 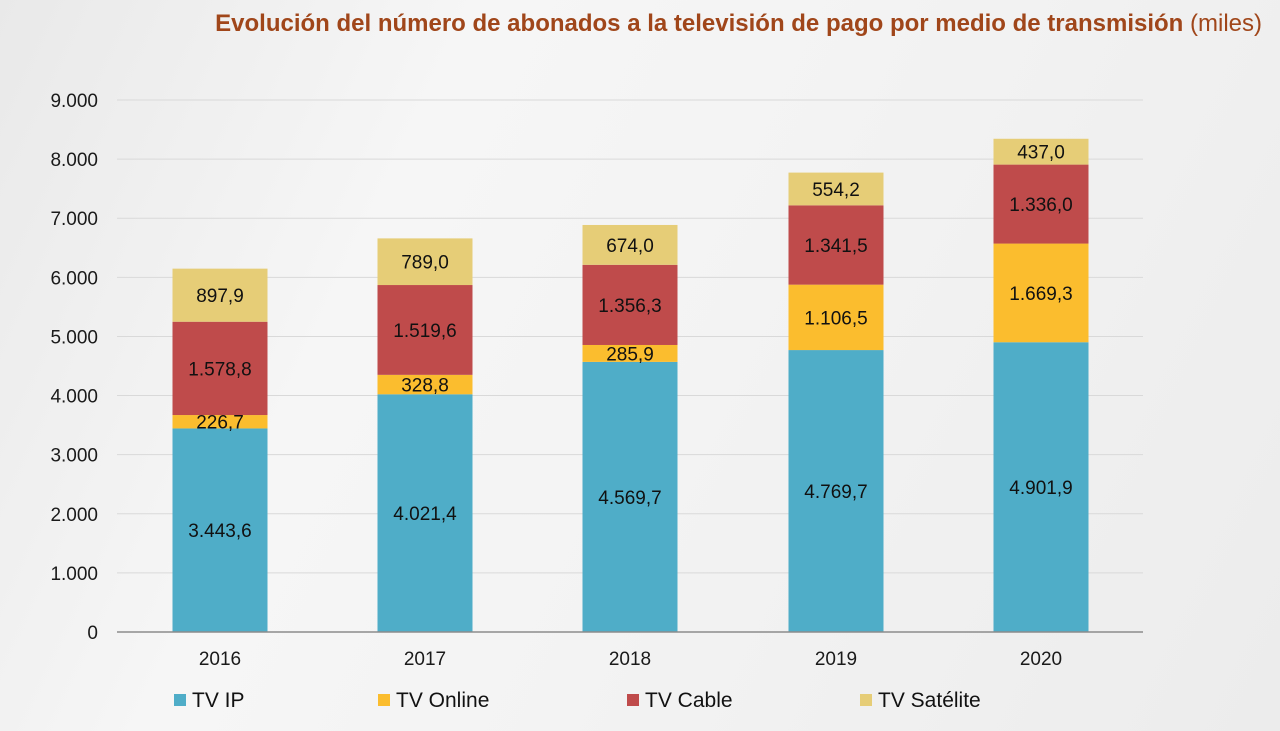 I want to click on data-label: 4.901,9, so click(x=1040, y=488).